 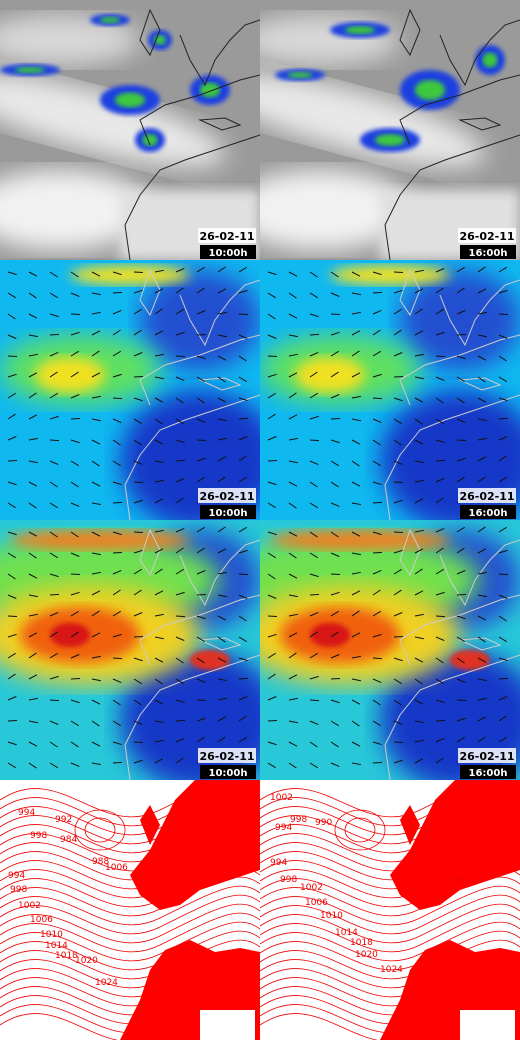 I want to click on pressure-panel, so click(x=390, y=910).